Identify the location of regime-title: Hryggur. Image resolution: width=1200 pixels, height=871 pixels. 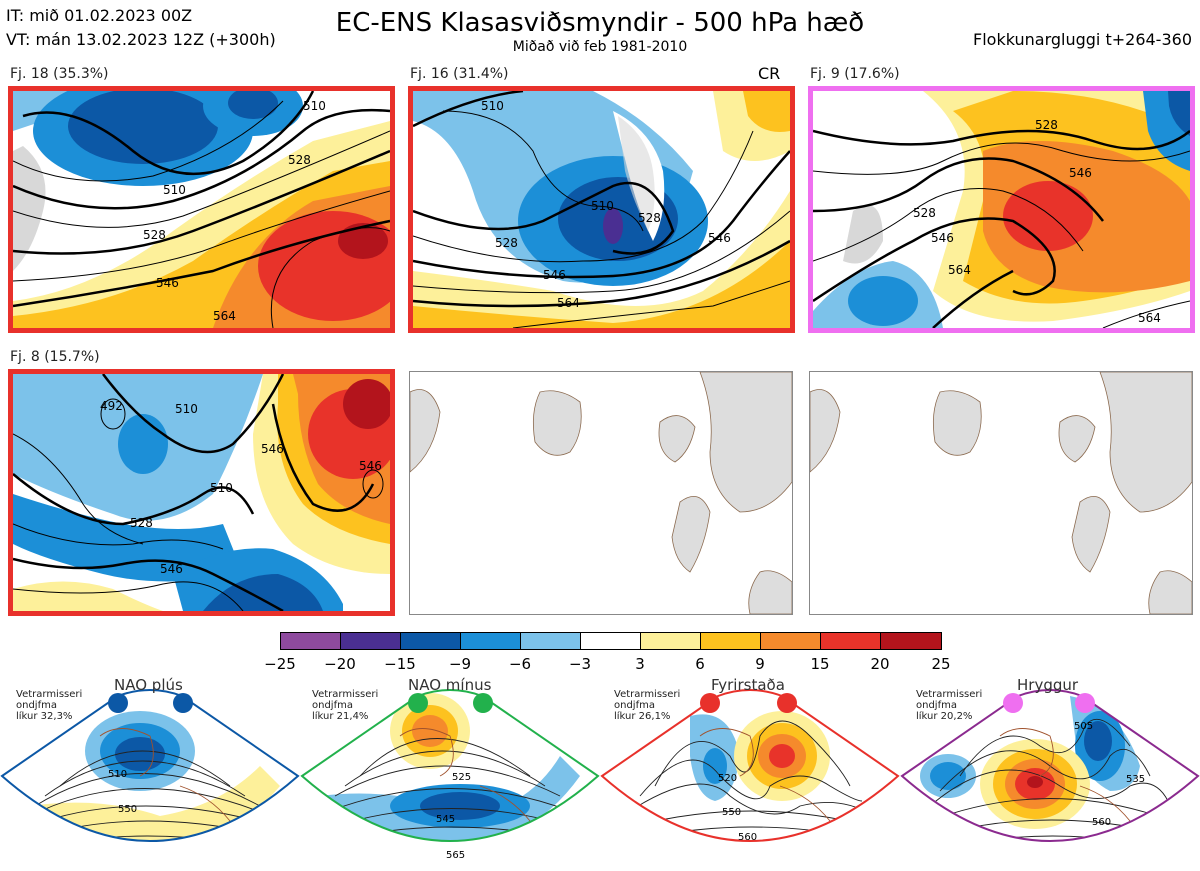
(1048, 685).